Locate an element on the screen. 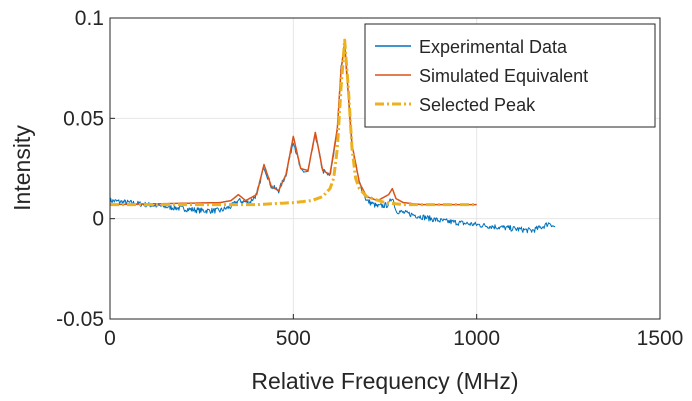 This screenshot has width=692, height=401. y-tick-label: 0.05 is located at coordinates (83, 118).